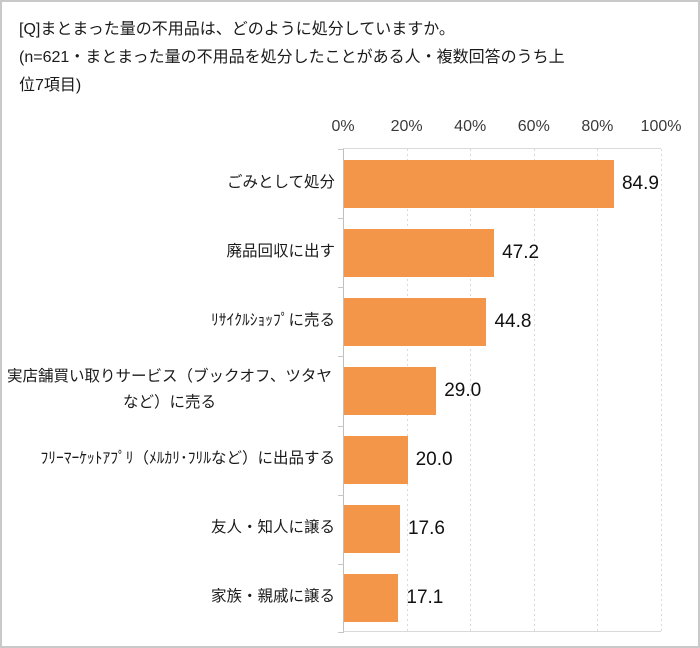  I want to click on x-axis: 0% 20% 40% 60% 80% 100%, so click(506, 128).